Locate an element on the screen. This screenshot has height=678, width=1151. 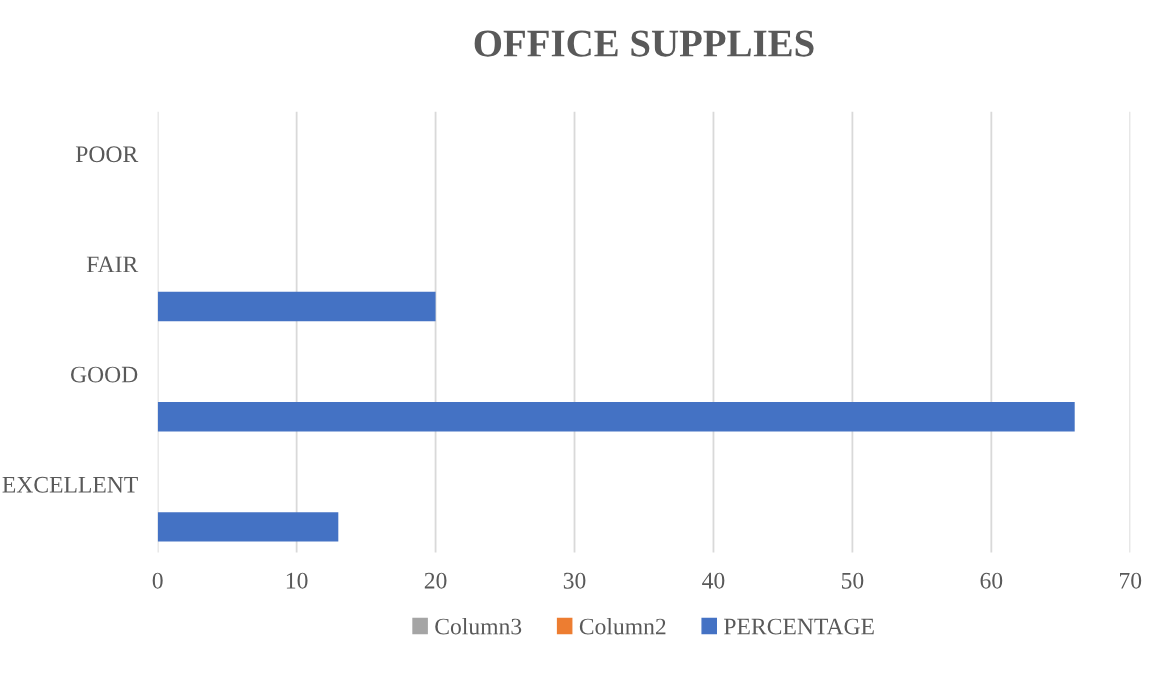
x-tick-label: 20 is located at coordinates (435, 580).